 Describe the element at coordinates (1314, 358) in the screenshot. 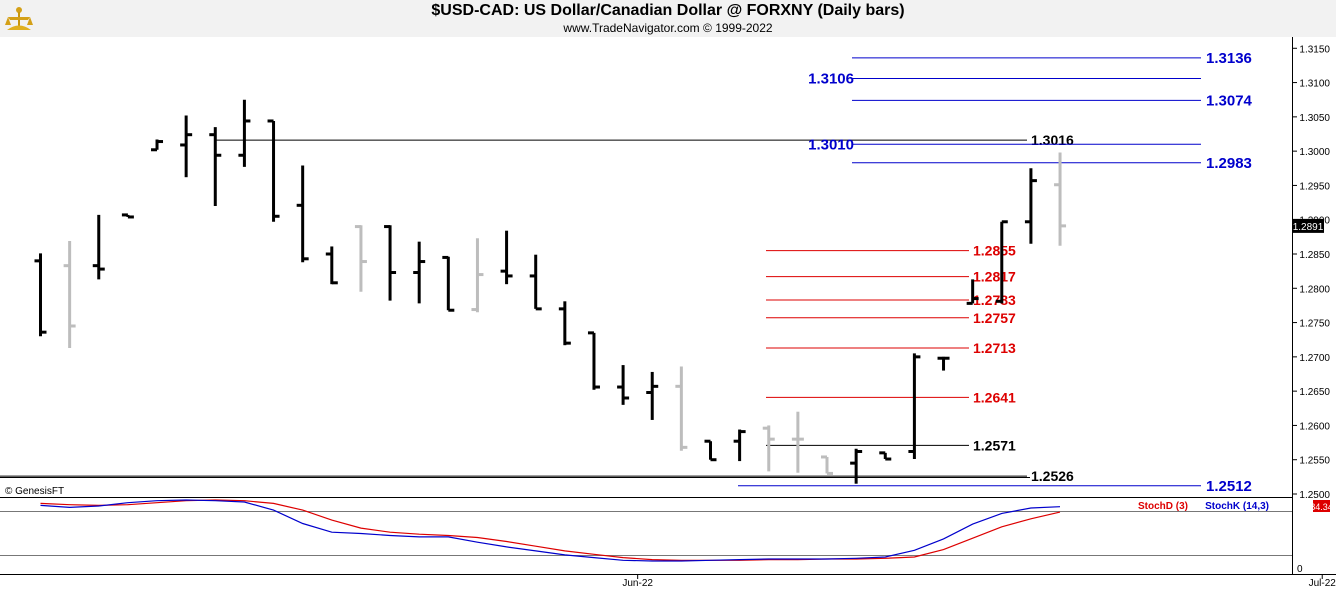

I see `y-tick-label: 1.2700` at that location.